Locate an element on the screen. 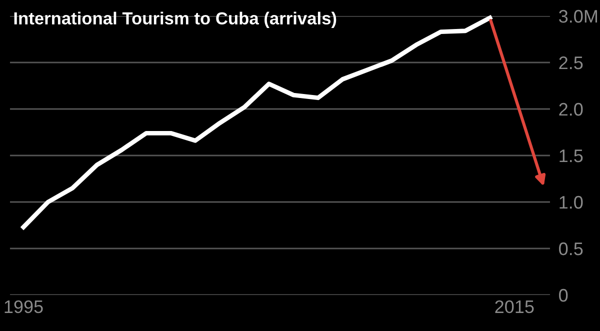 This screenshot has height=331, width=600. x-tick-label: 2015 is located at coordinates (514, 307).